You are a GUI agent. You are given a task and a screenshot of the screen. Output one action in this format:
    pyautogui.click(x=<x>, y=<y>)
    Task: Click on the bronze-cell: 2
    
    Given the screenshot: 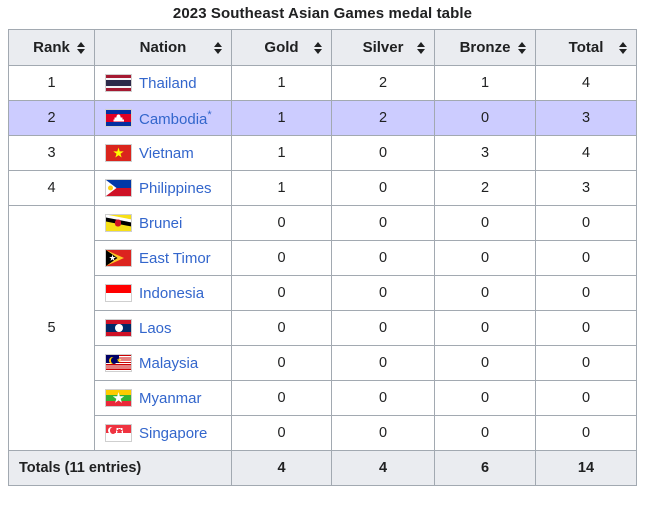 What is the action you would take?
    pyautogui.click(x=485, y=188)
    